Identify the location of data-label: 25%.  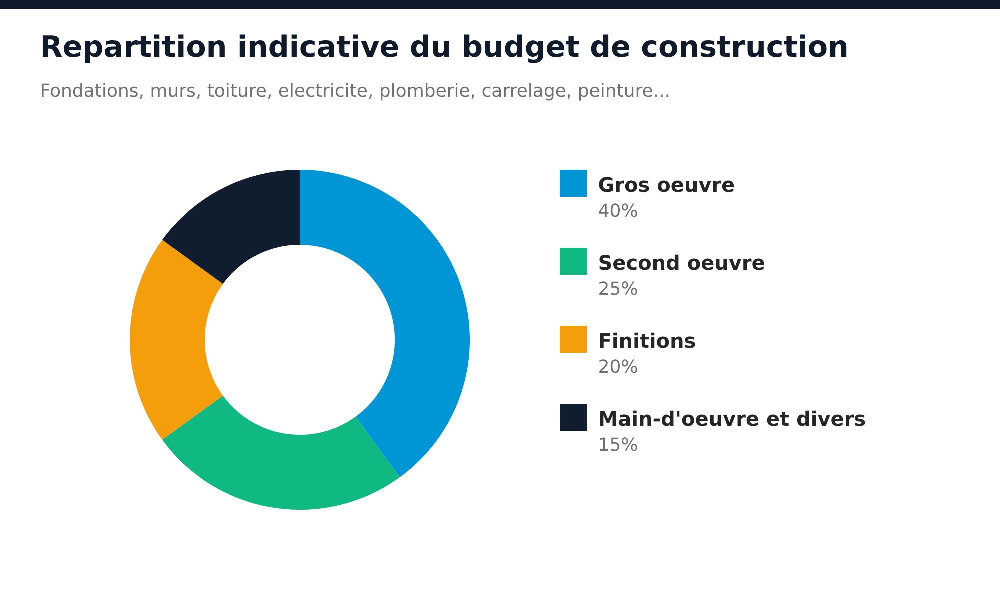
(619, 289).